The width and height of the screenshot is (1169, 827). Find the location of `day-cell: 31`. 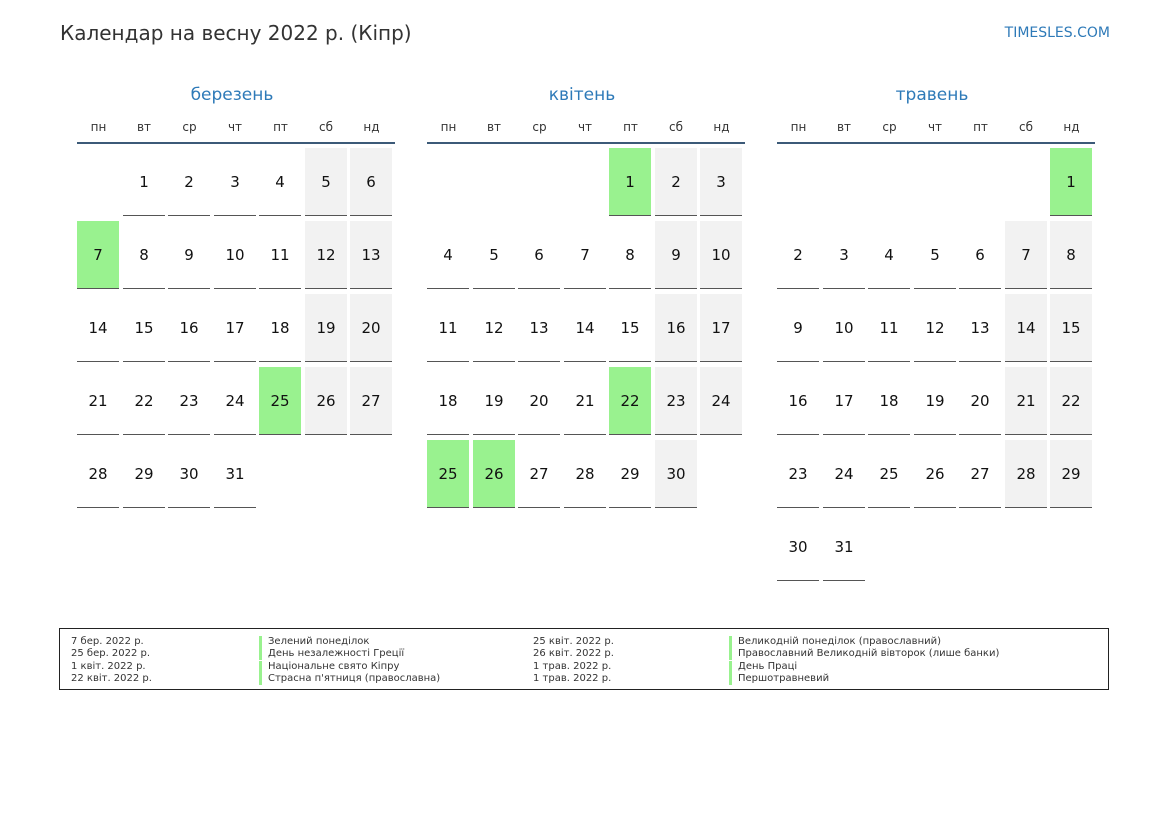

day-cell: 31 is located at coordinates (844, 547).